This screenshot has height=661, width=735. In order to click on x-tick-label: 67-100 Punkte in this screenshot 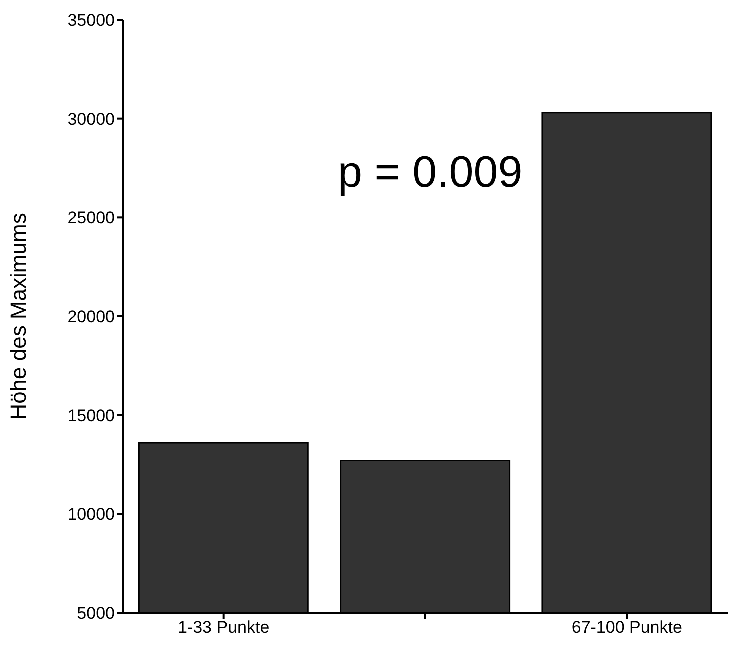, I will do `click(627, 628)`.